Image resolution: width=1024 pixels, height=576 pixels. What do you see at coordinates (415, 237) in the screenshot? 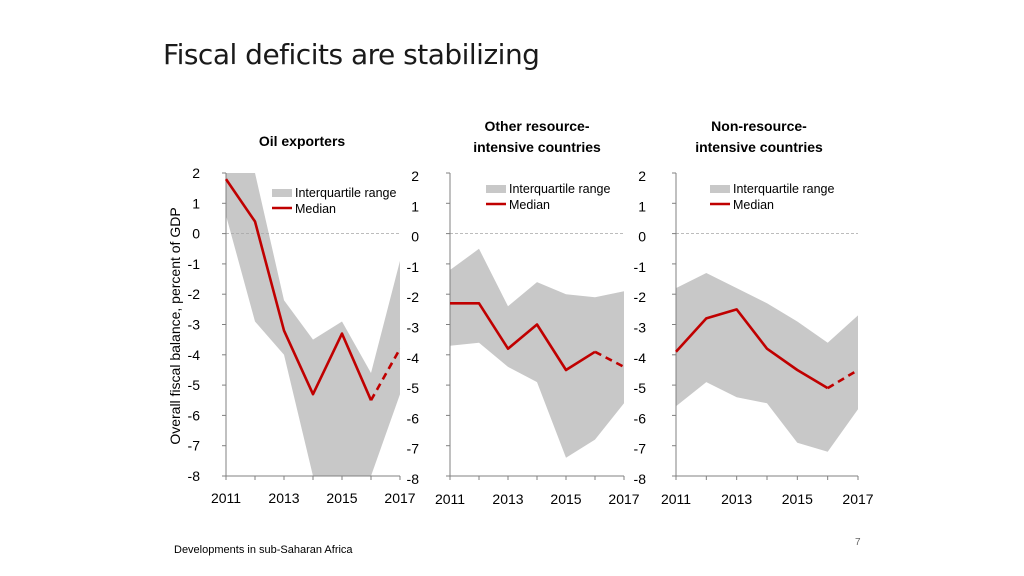
I see `chart-2-ytick-label: 0` at bounding box center [415, 237].